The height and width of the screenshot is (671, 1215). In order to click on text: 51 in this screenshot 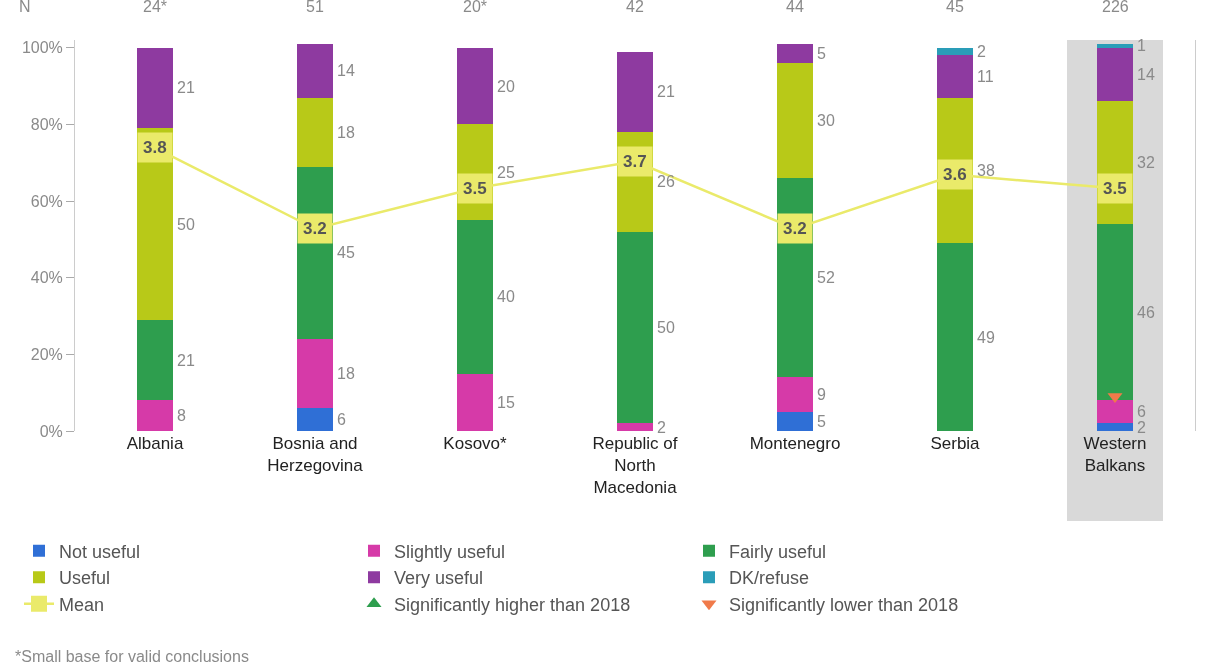, I will do `click(315, 7)`.